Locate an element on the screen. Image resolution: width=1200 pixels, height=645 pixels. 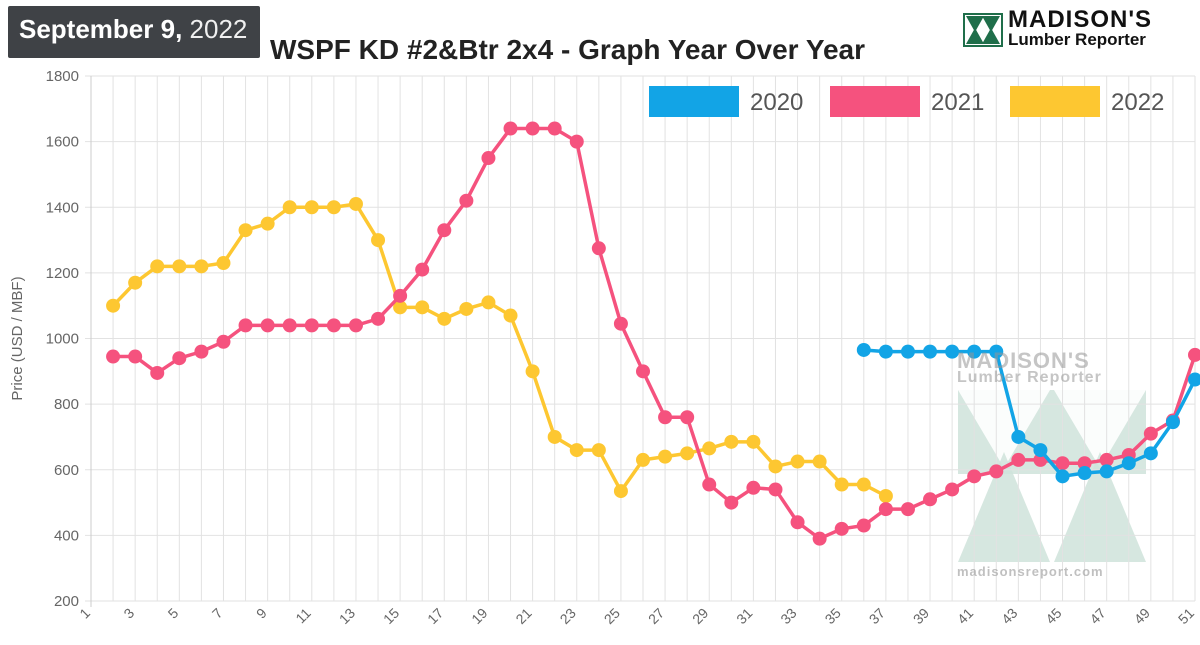
legend-swatch-2020 is located at coordinates (694, 101).